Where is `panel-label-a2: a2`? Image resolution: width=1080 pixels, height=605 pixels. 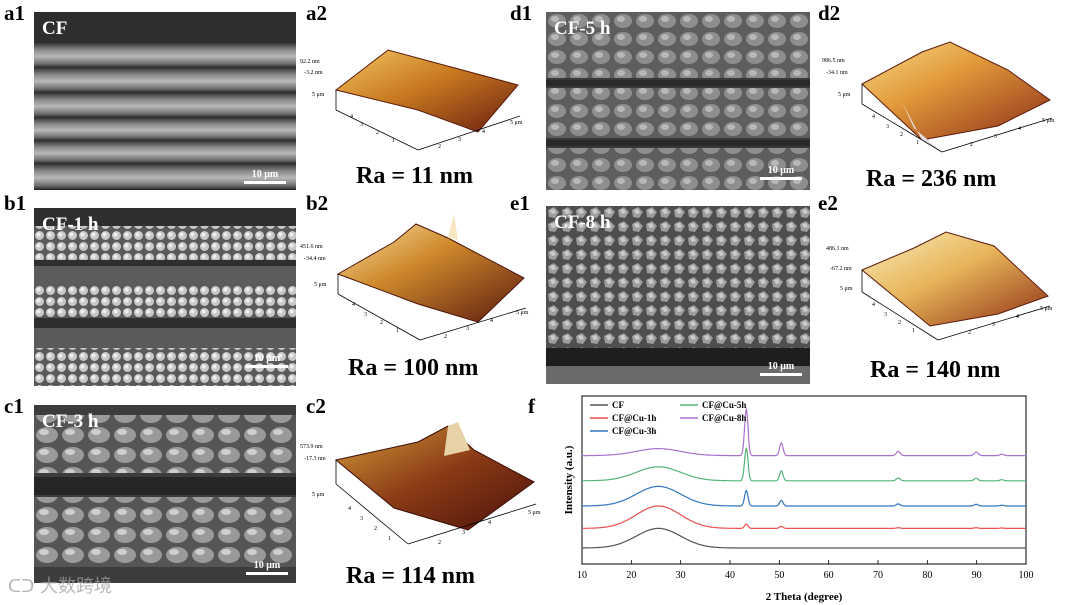 panel-label-a2: a2 is located at coordinates (316, 13).